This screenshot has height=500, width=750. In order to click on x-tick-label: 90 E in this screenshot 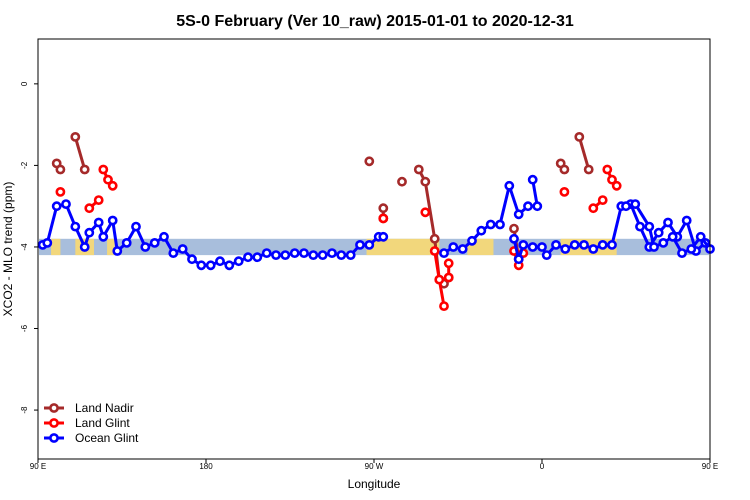, I will do `click(38, 466)`.